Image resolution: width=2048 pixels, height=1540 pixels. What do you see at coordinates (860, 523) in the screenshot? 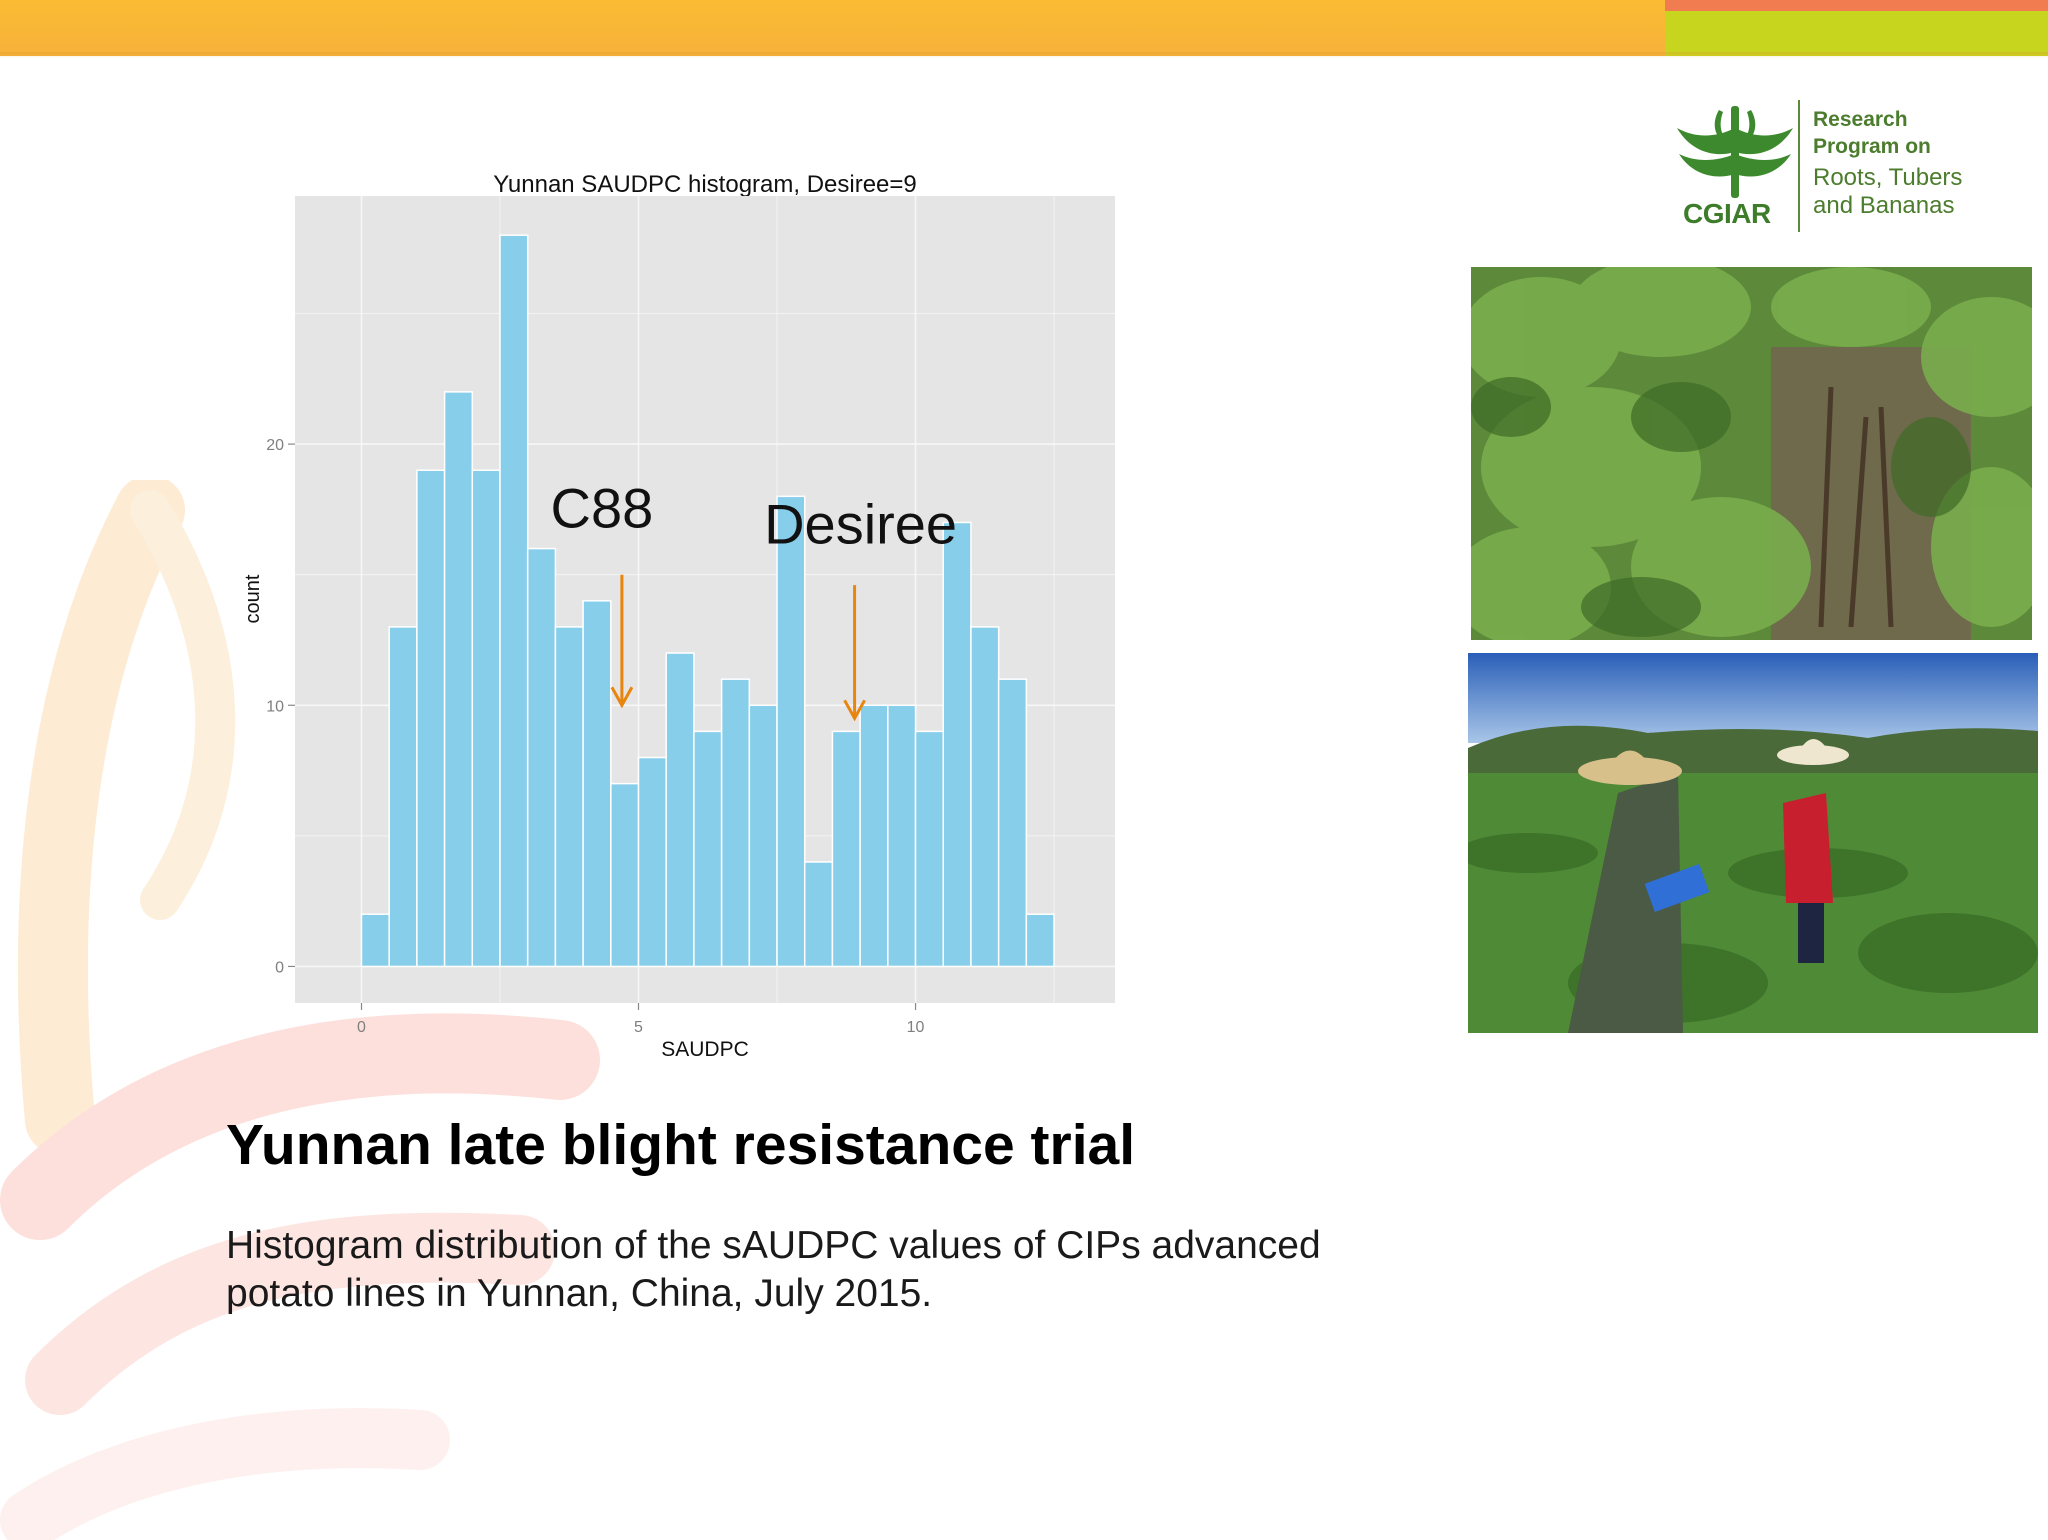
I see `annotation-label-desiree: Desiree` at bounding box center [860, 523].